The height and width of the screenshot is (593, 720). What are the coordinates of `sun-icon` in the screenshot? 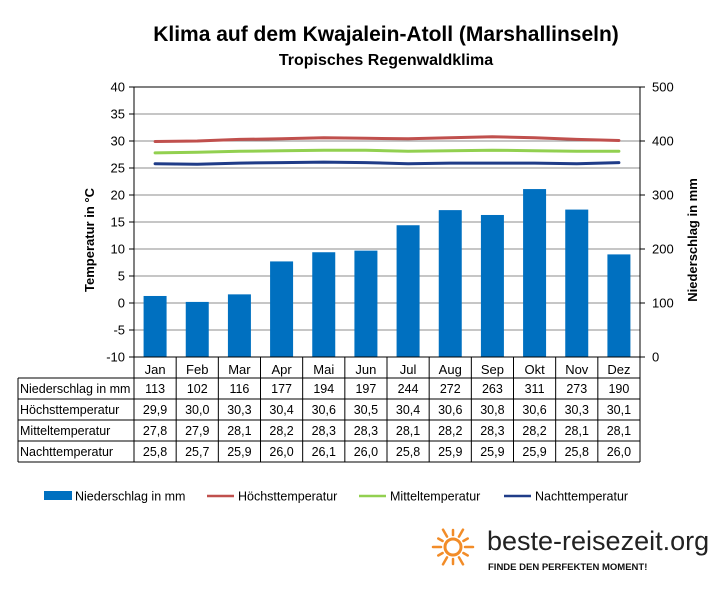 It's located at (453, 547).